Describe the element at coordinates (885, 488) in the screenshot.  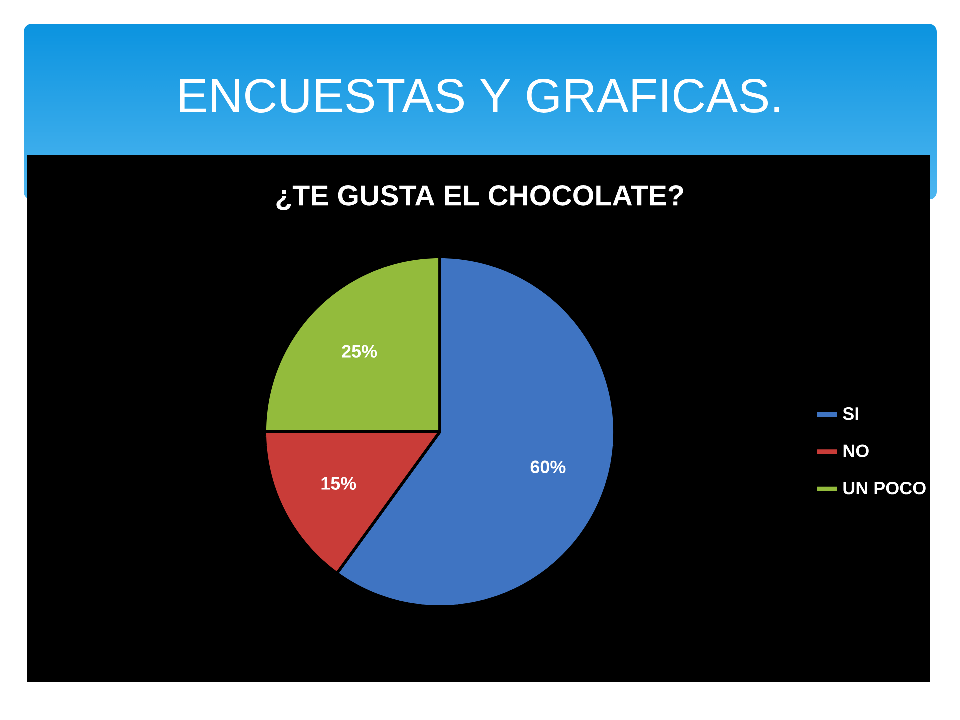
I see `legend-label: UN POCO` at that location.